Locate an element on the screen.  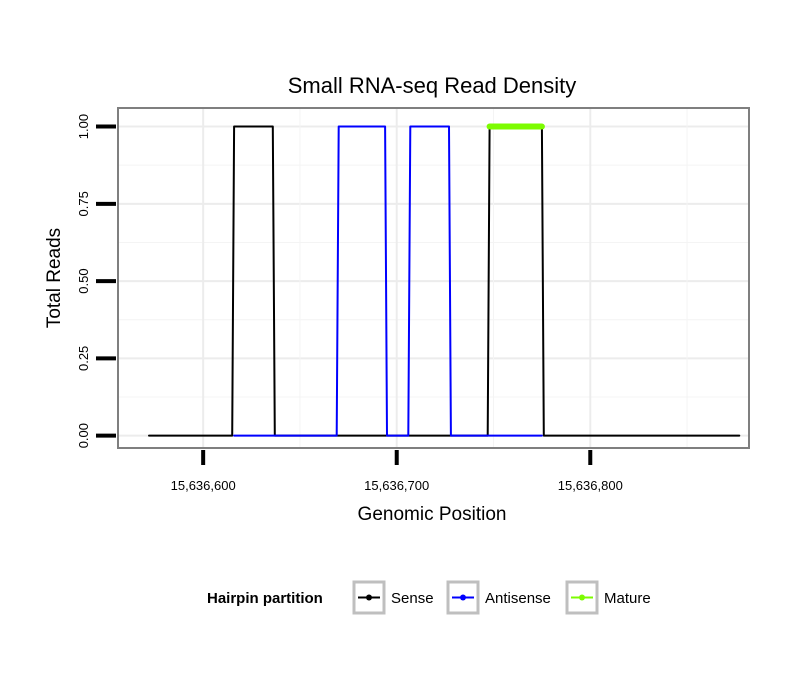
y-axis-title: Total Reads is located at coordinates (54, 278).